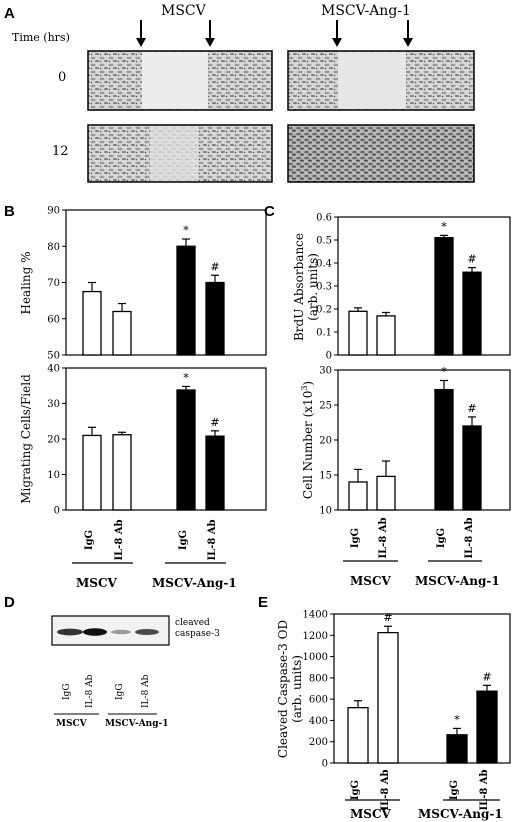  Describe the element at coordinates (325, 406) in the screenshot. I see `y-tick-label: 25` at that location.